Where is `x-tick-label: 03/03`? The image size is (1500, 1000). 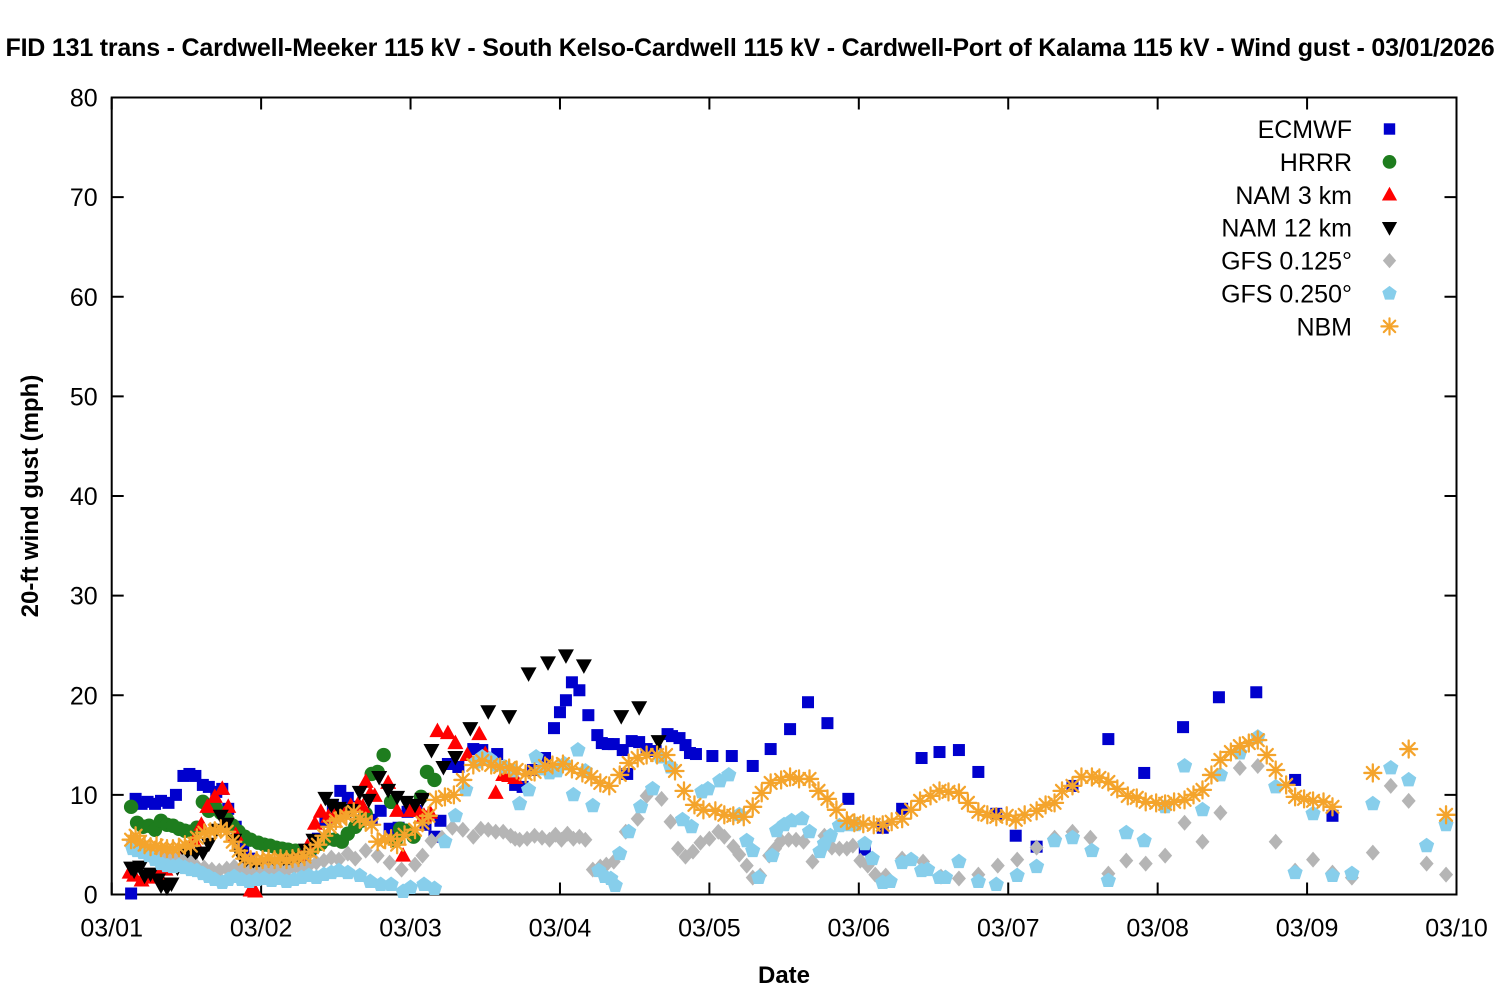
x-tick-label: 03/03 is located at coordinates (410, 929).